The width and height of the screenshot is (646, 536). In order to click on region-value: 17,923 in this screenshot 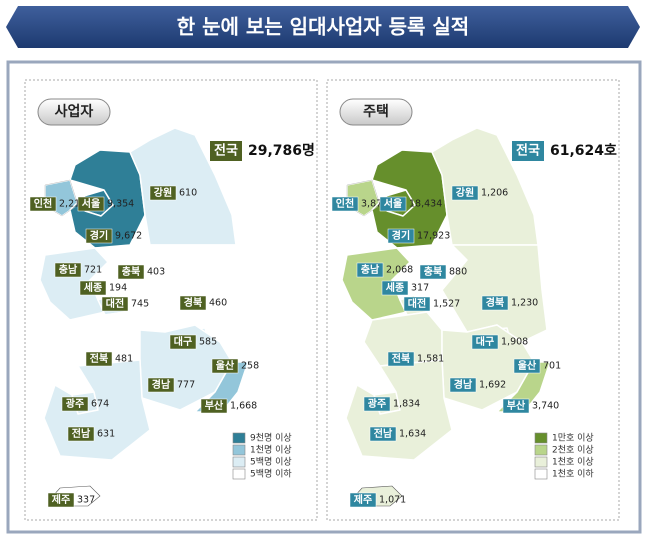, I will do `click(433, 236)`.